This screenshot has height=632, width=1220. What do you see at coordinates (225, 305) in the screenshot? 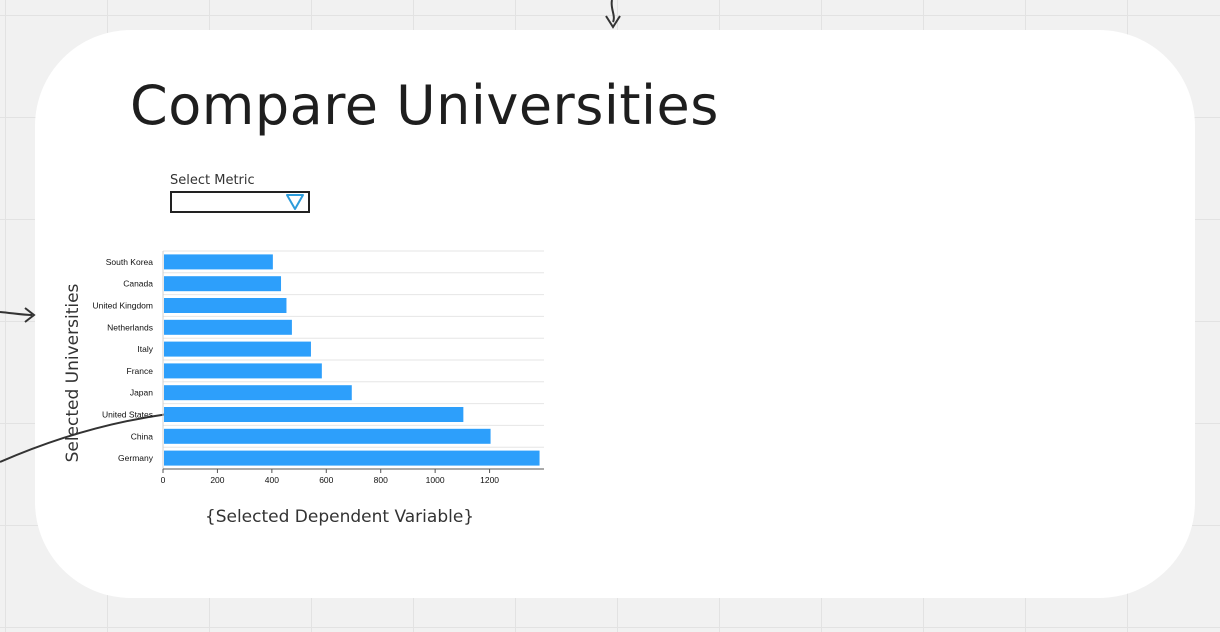
I see `bar-united-kingdom` at bounding box center [225, 305].